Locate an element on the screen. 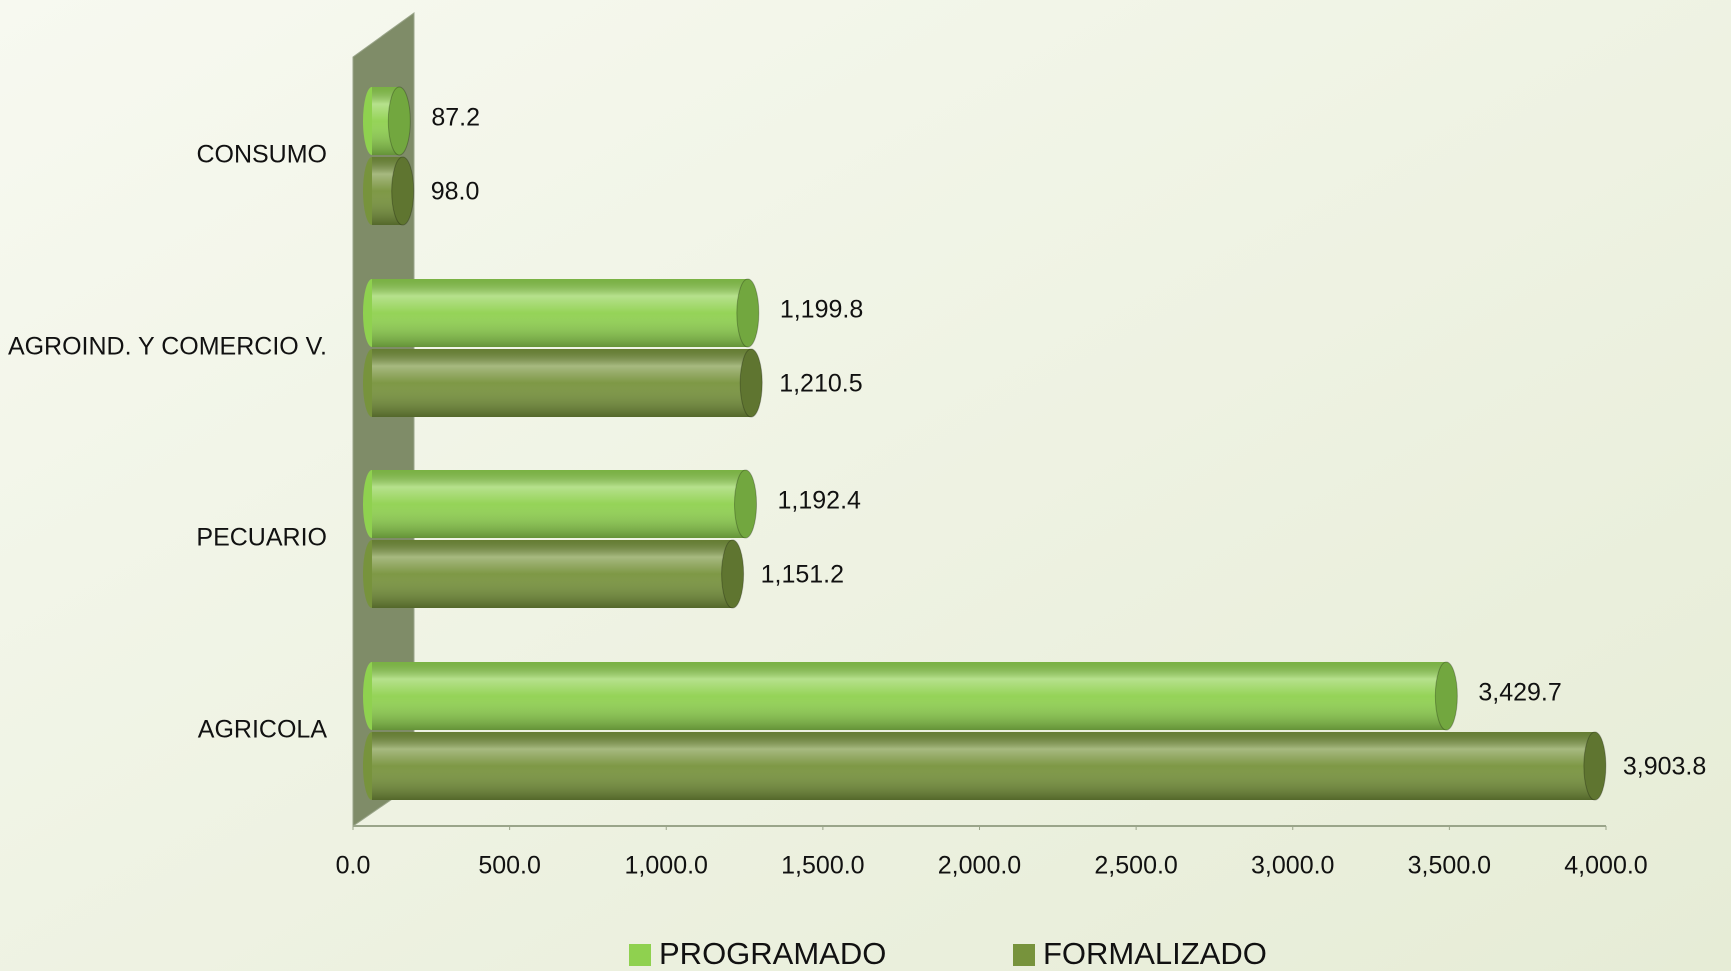  value-label: 3,903.8 is located at coordinates (1664, 767).